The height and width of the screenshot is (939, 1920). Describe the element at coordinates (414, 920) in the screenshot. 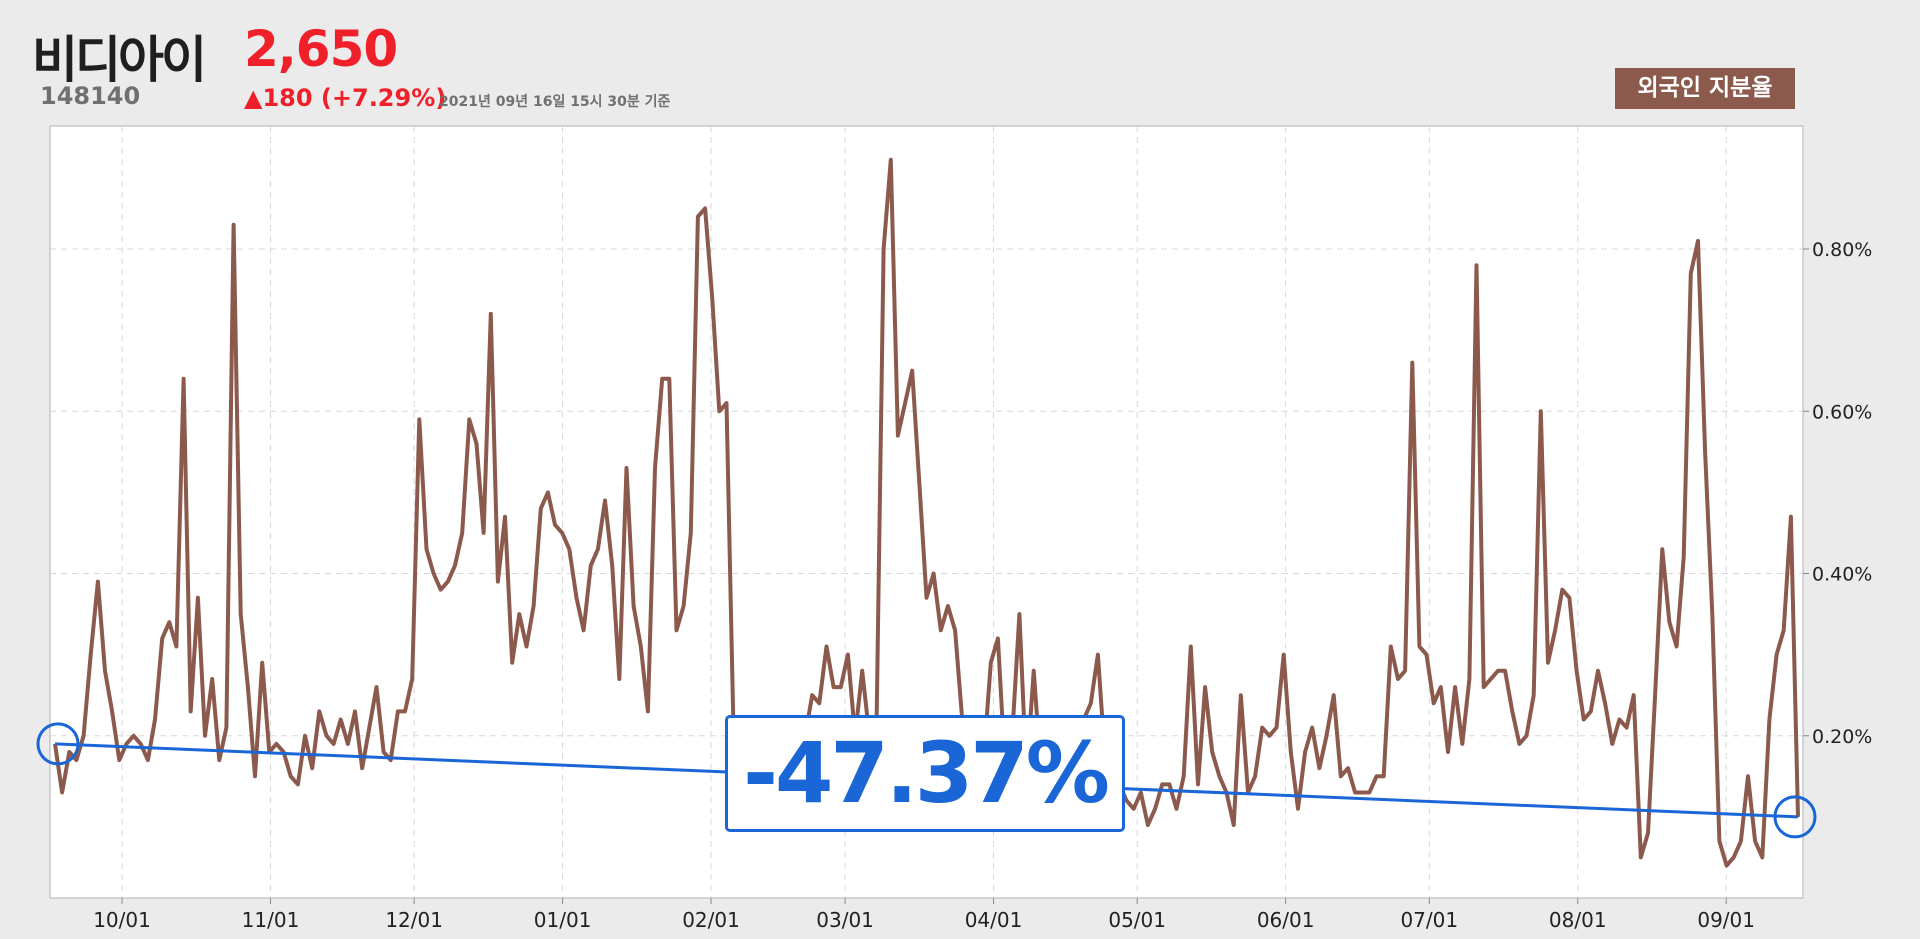

I see `x-tick-label: 12/01` at that location.